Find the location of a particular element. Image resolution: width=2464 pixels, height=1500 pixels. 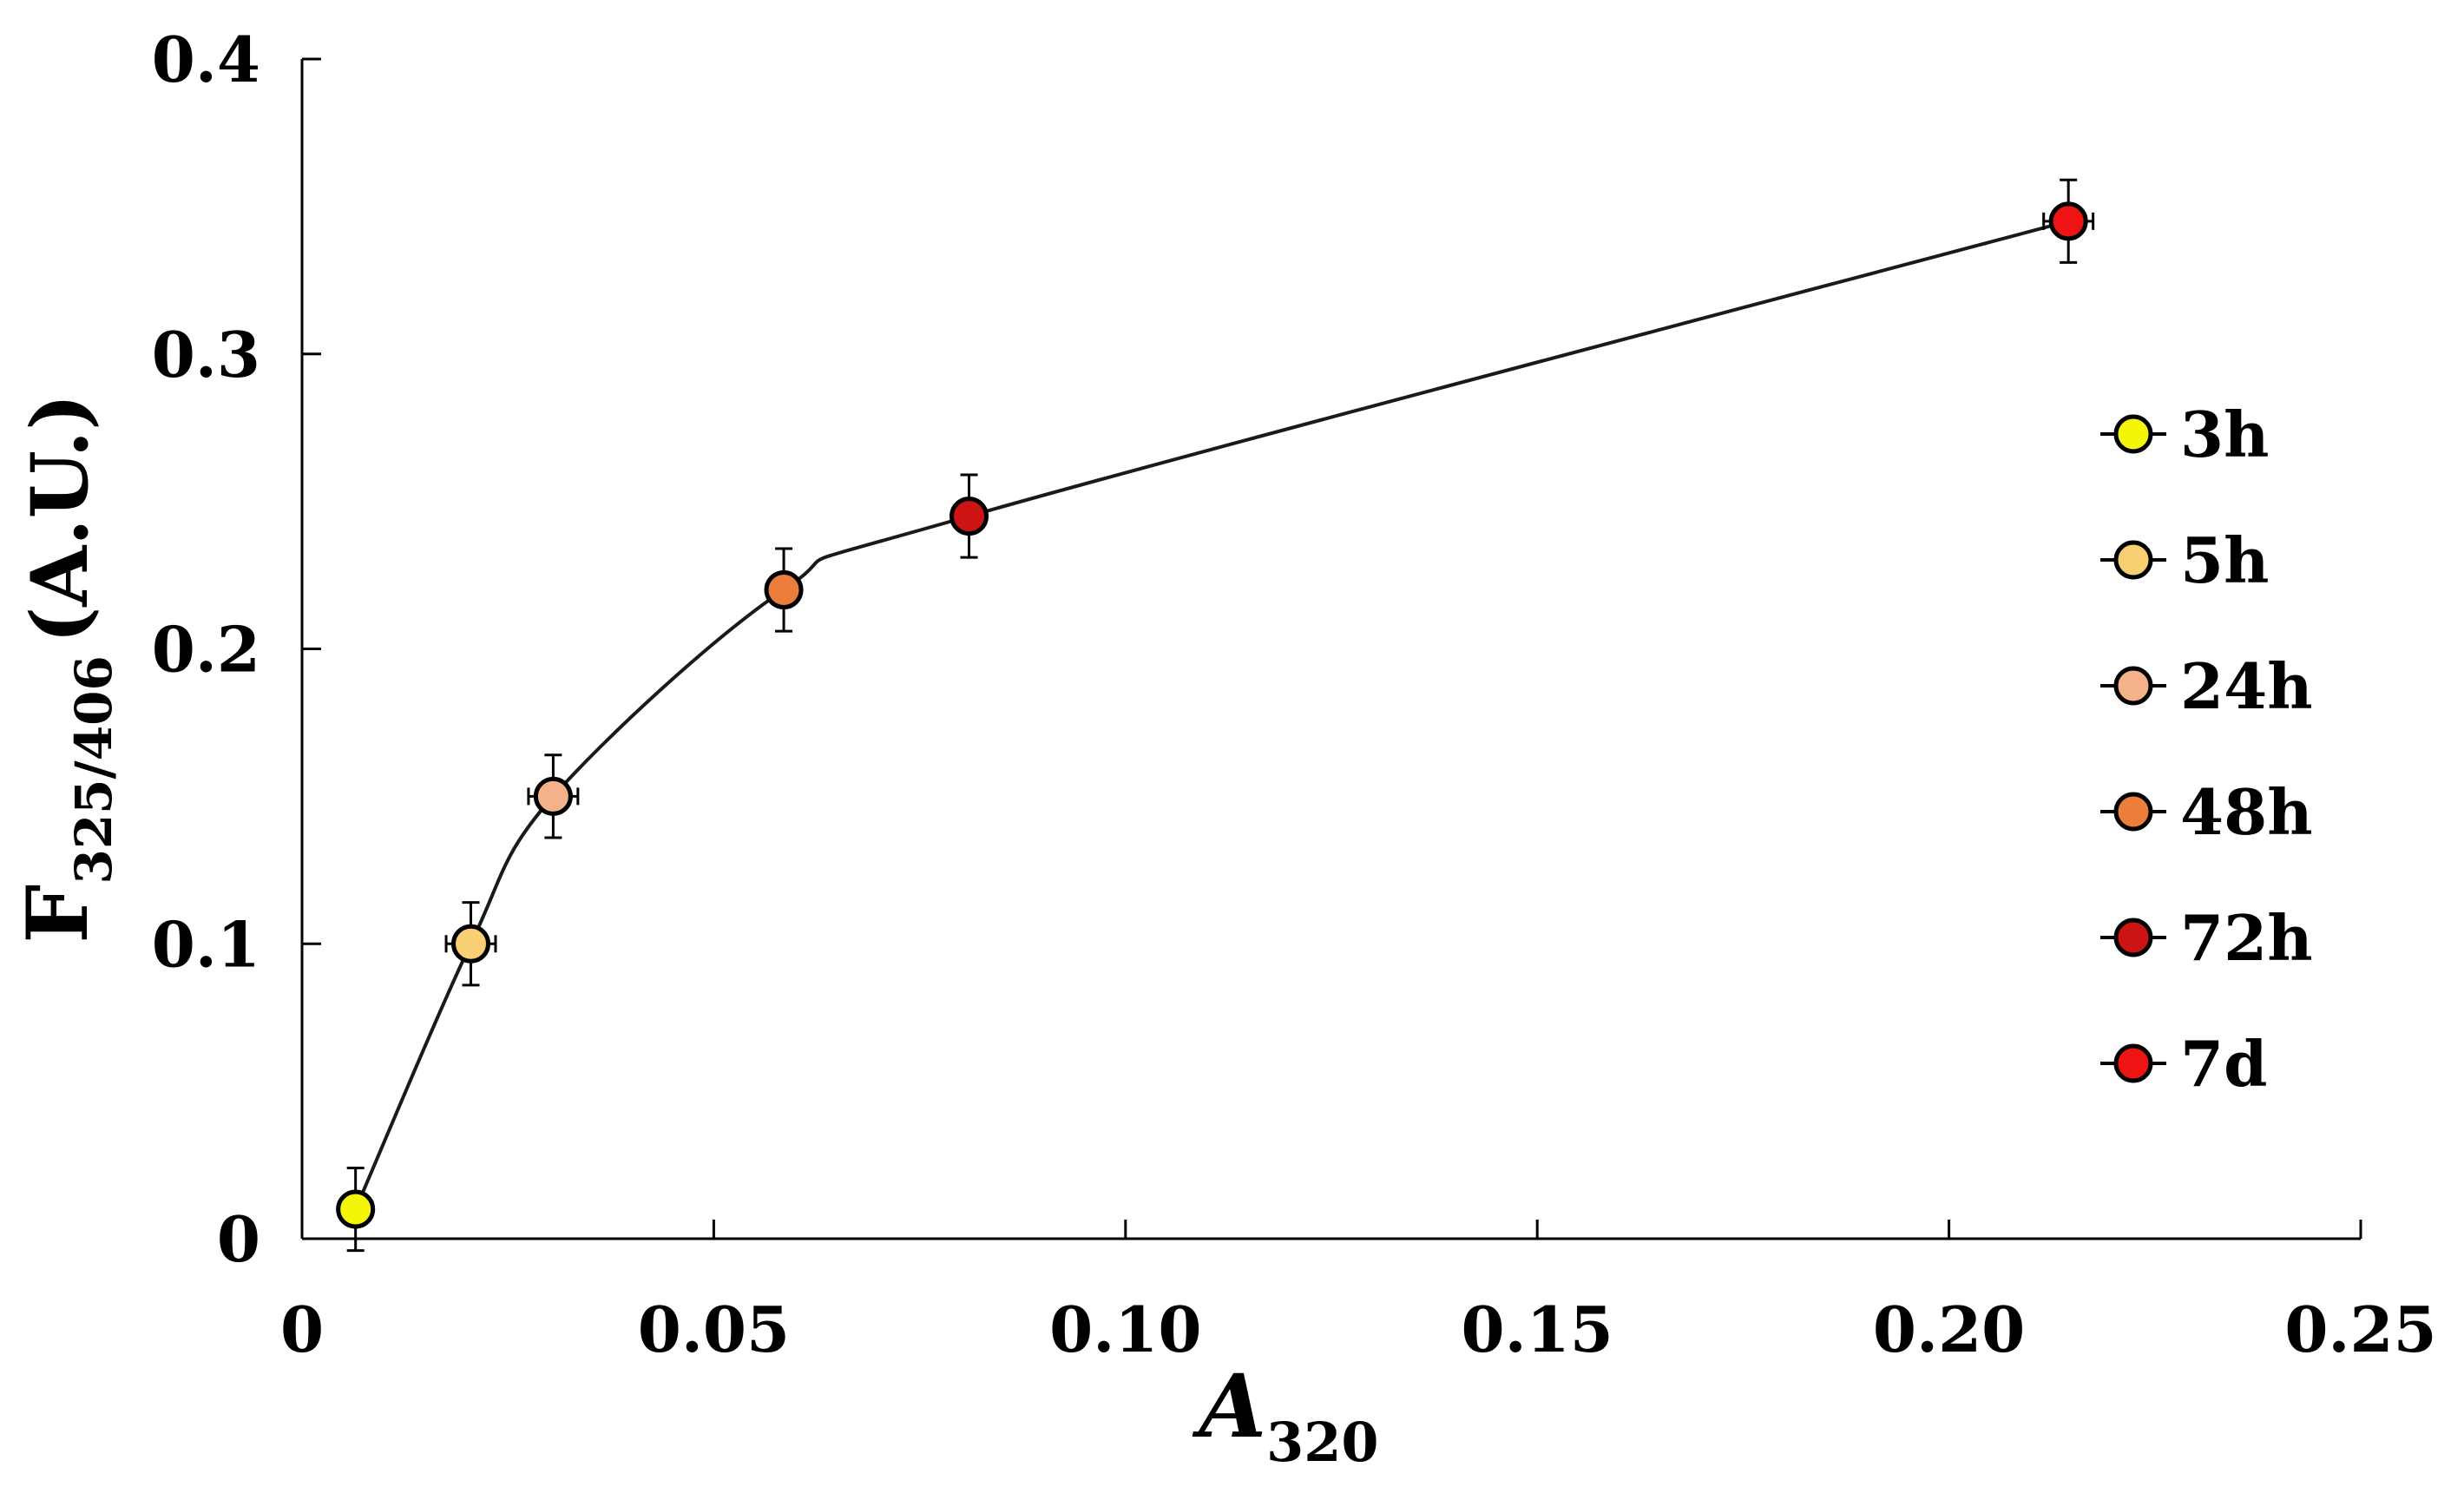

y-axis-title: F325/406 (A.U.) is located at coordinates (66, 668).